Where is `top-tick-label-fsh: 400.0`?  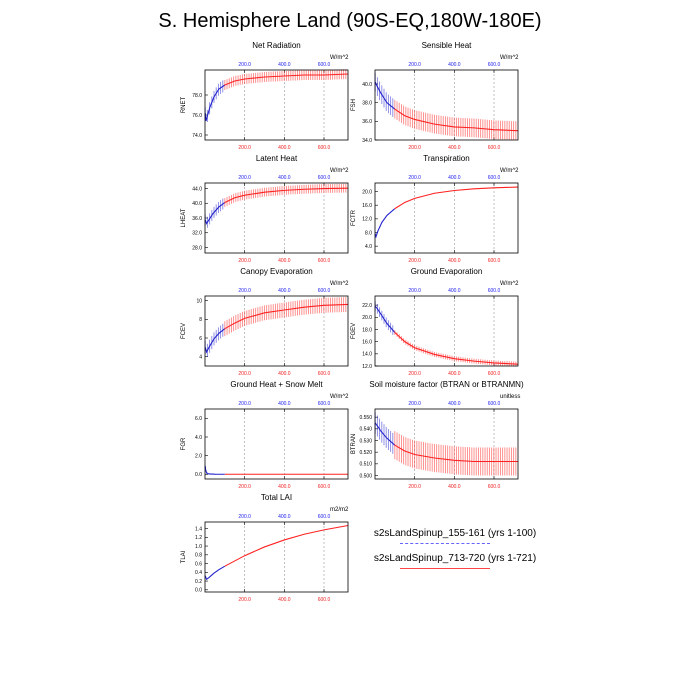 top-tick-label-fsh: 400.0 is located at coordinates (454, 65).